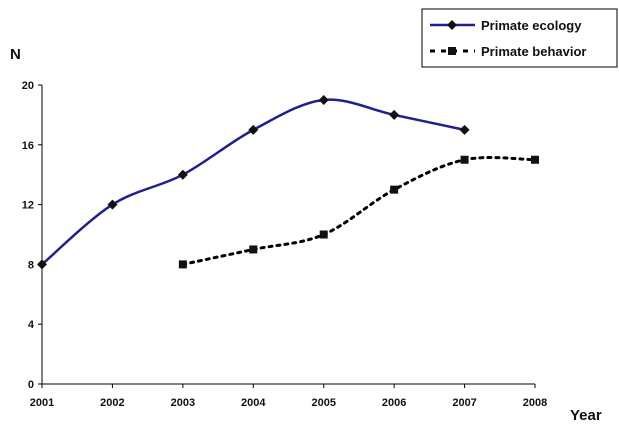 Image resolution: width=619 pixels, height=425 pixels. I want to click on x-tick-label: 2008, so click(535, 403).